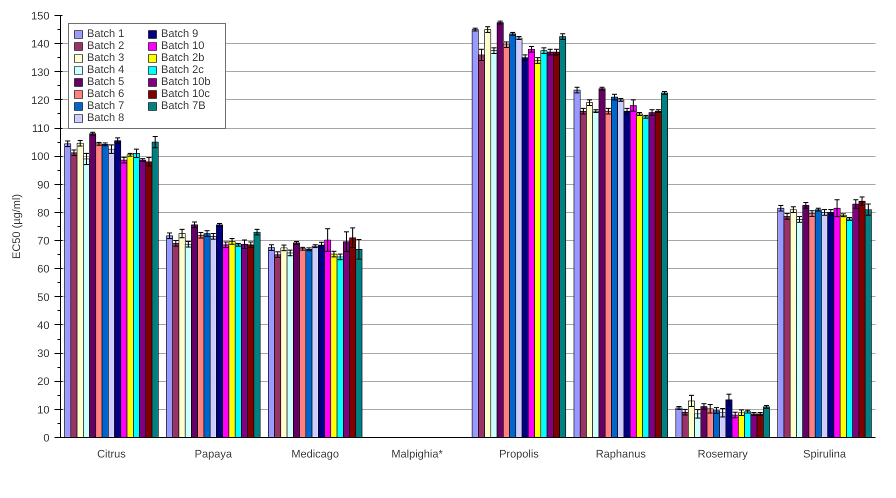 This screenshot has height=498, width=896. Describe the element at coordinates (825, 454) in the screenshot. I see `x-tick-label: Spirulina` at that location.